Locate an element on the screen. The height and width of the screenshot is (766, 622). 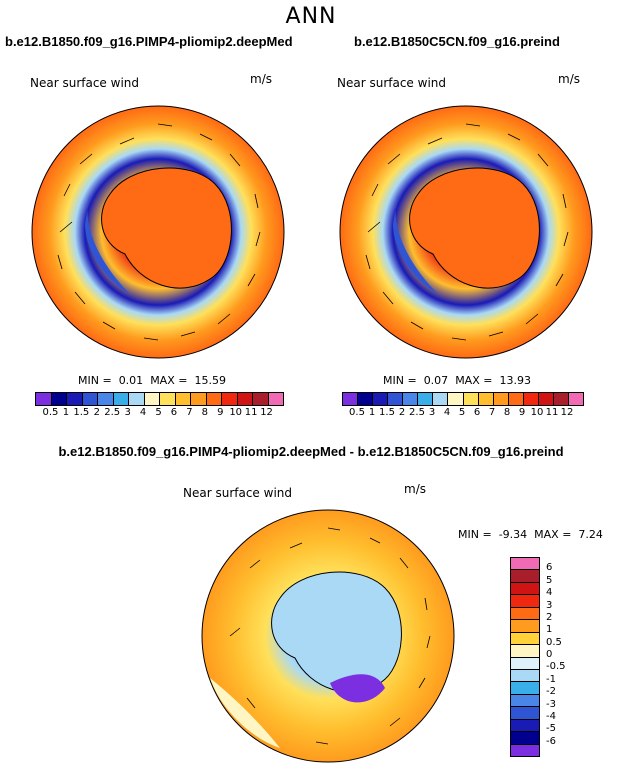
panel2-colorbar-tick-label: 0.5 is located at coordinates (357, 412).